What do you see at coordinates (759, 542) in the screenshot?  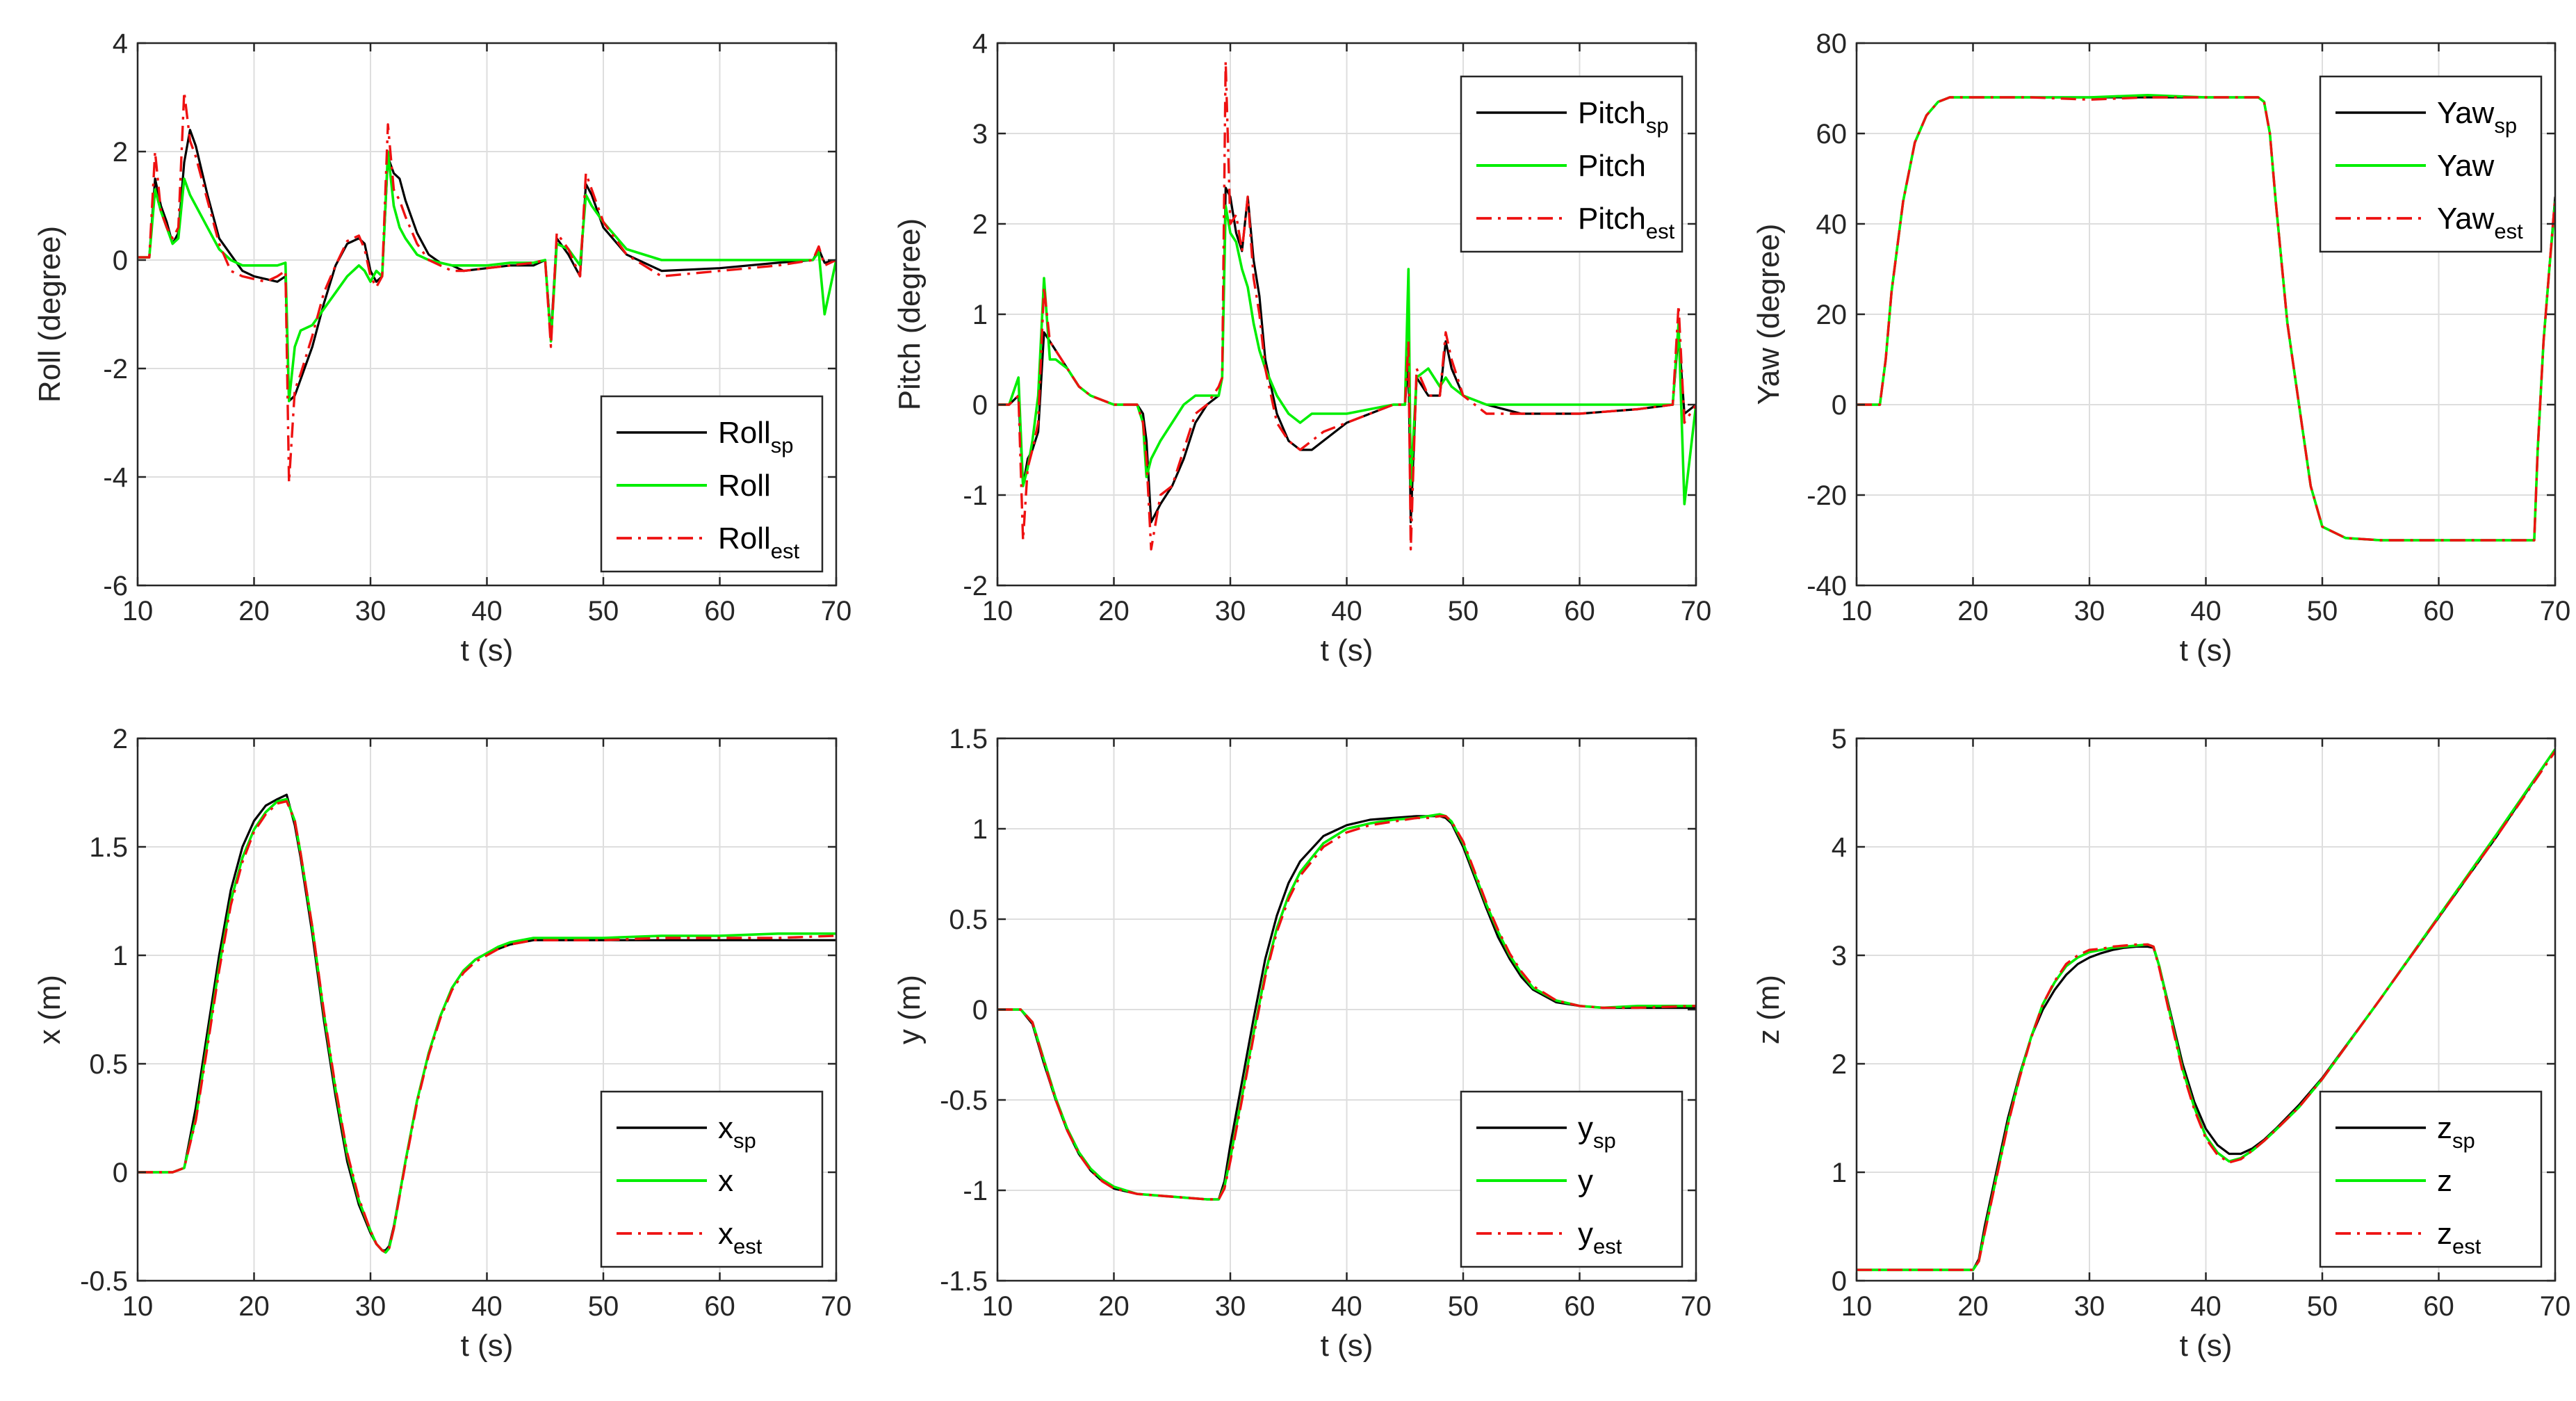 I see `roll-legend-label-est: Rollest` at bounding box center [759, 542].